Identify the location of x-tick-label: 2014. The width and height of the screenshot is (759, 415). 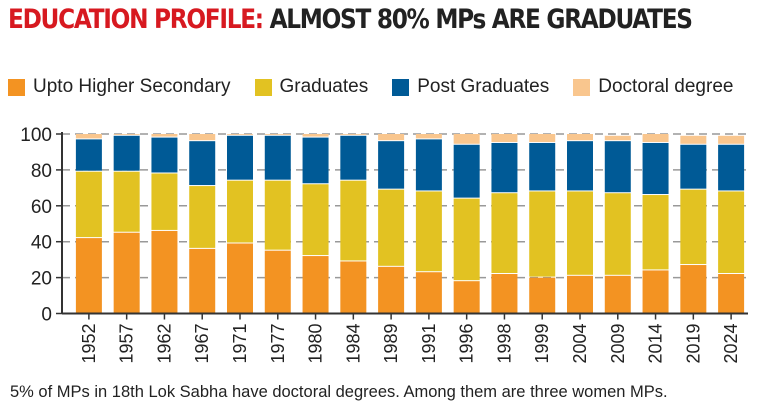
(656, 344).